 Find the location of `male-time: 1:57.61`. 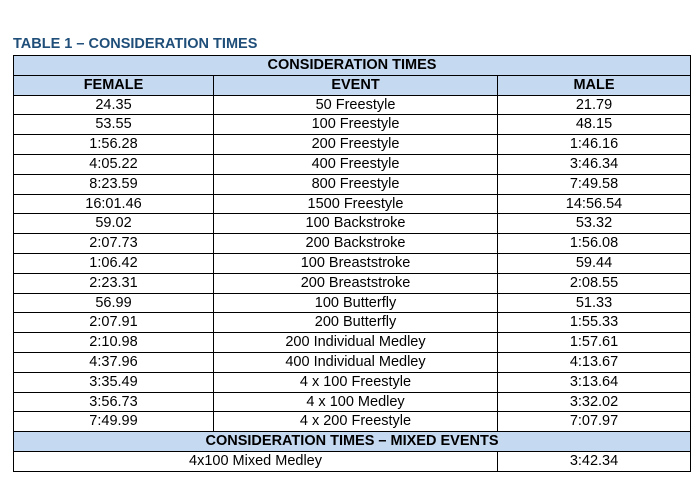

male-time: 1:57.61 is located at coordinates (594, 342).